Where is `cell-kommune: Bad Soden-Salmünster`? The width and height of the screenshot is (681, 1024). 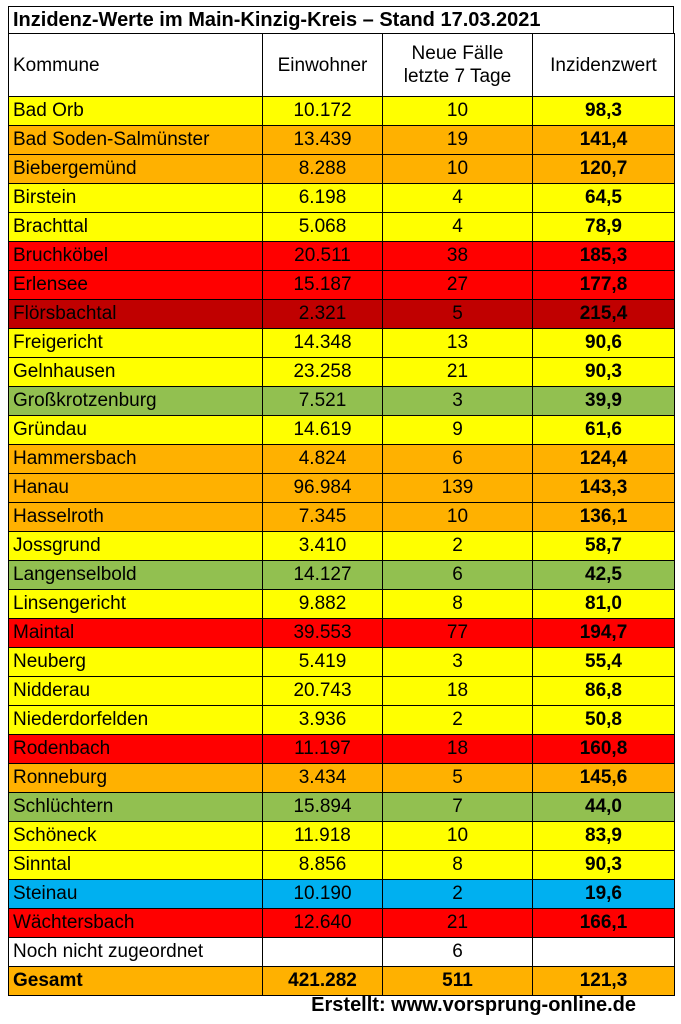 cell-kommune: Bad Soden-Salmünster is located at coordinates (135, 140).